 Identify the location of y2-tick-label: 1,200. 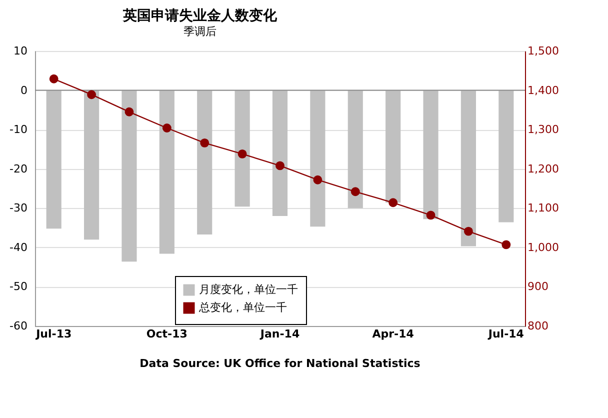
(543, 169).